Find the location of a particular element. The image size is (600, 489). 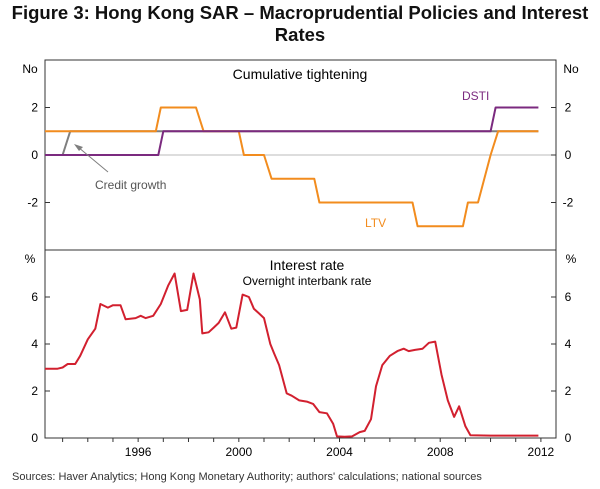

credit-growth-line is located at coordinates (292, 143).